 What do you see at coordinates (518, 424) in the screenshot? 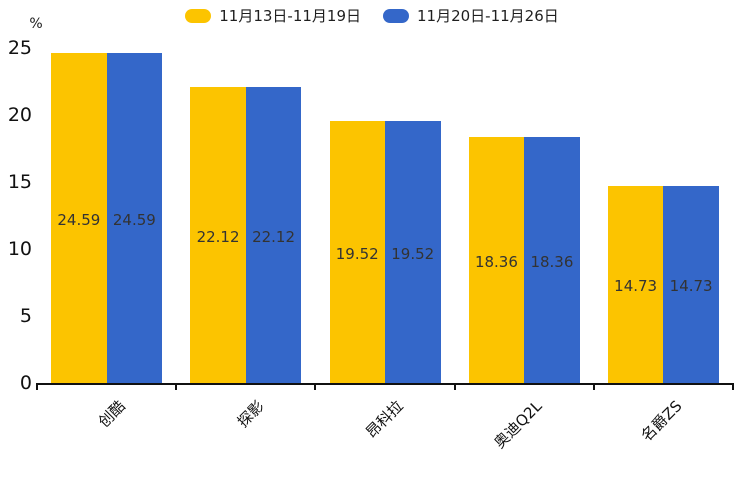
I see `x-axis-category-label: 奥迪Q2L` at bounding box center [518, 424].